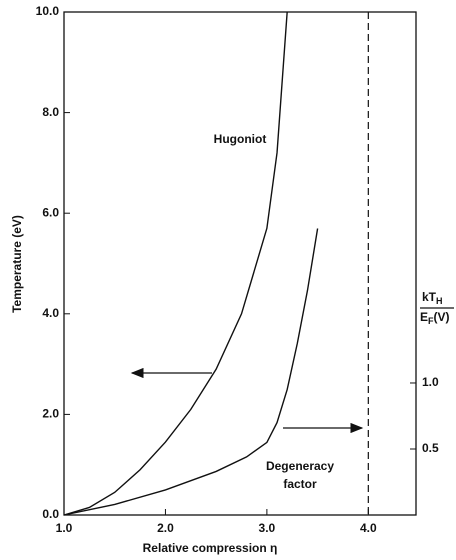  What do you see at coordinates (430, 382) in the screenshot?
I see `y2-tick-label: 1.0` at bounding box center [430, 382].